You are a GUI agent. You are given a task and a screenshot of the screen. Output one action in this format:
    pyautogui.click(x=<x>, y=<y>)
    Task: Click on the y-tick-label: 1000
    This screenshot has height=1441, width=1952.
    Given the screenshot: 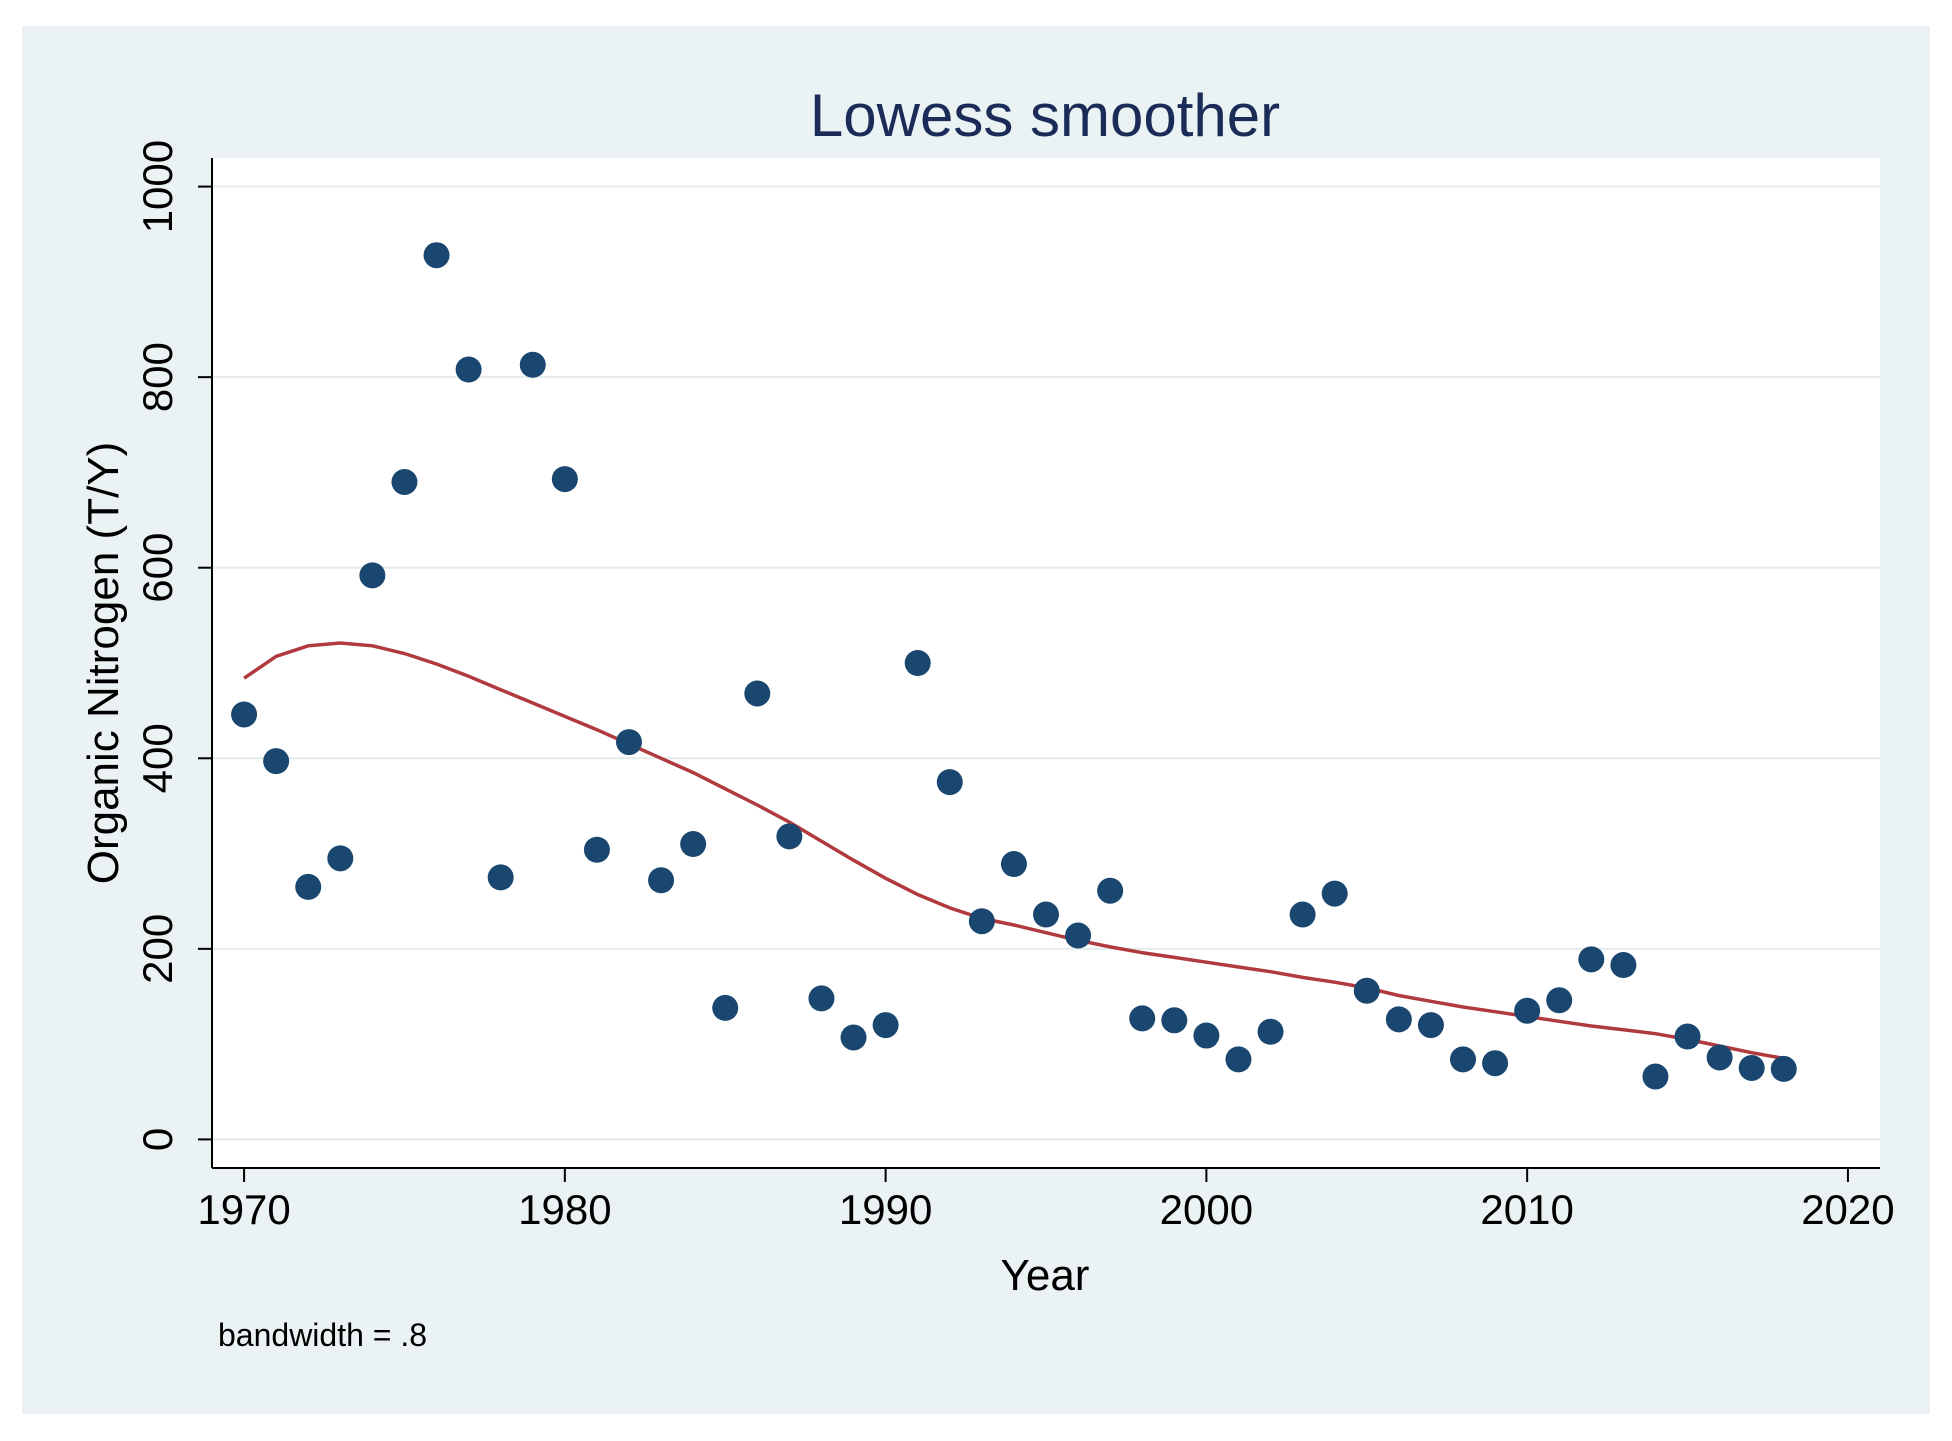 What is the action you would take?
    pyautogui.click(x=157, y=186)
    